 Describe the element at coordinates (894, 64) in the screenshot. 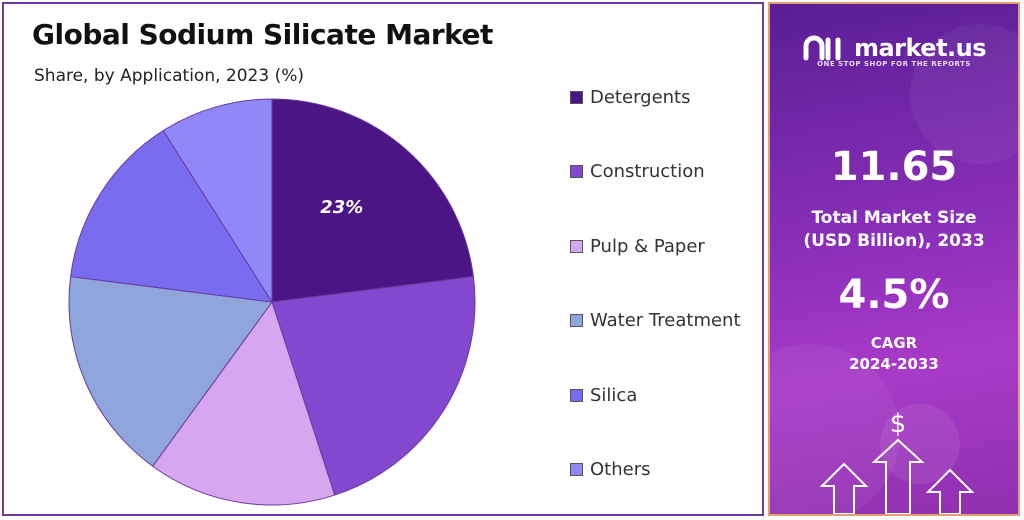

I see `brand-tagline: ONE STOP SHOP FOR THE REPORTS` at that location.